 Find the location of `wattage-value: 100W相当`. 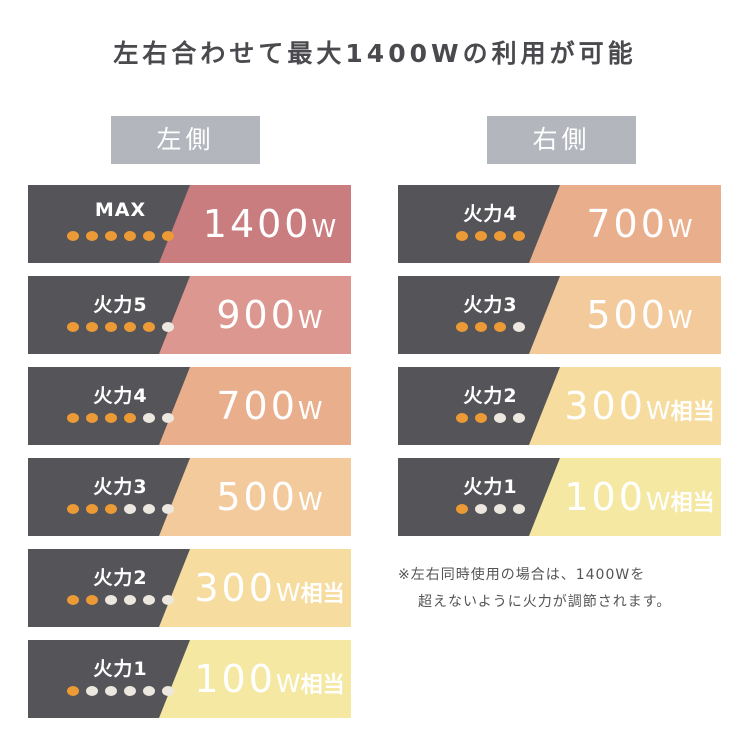

wattage-value: 100W相当 is located at coordinates (269, 679).